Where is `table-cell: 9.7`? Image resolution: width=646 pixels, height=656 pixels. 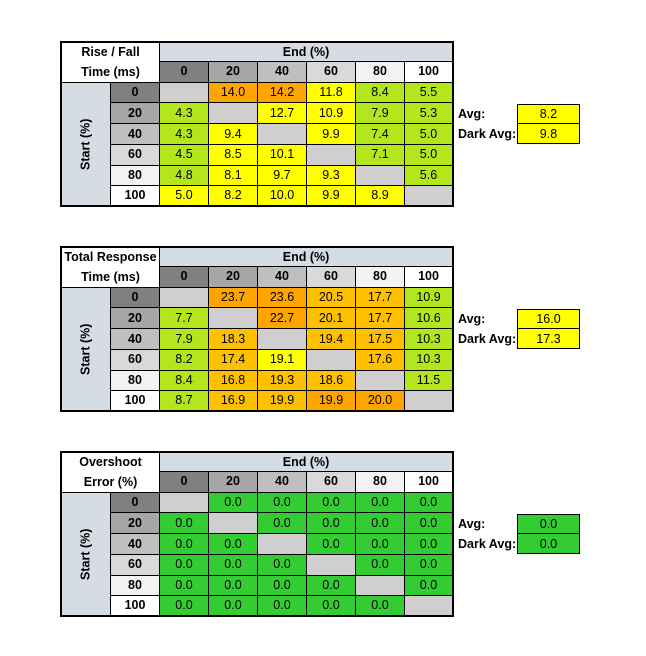 table-cell: 9.7 is located at coordinates (282, 176).